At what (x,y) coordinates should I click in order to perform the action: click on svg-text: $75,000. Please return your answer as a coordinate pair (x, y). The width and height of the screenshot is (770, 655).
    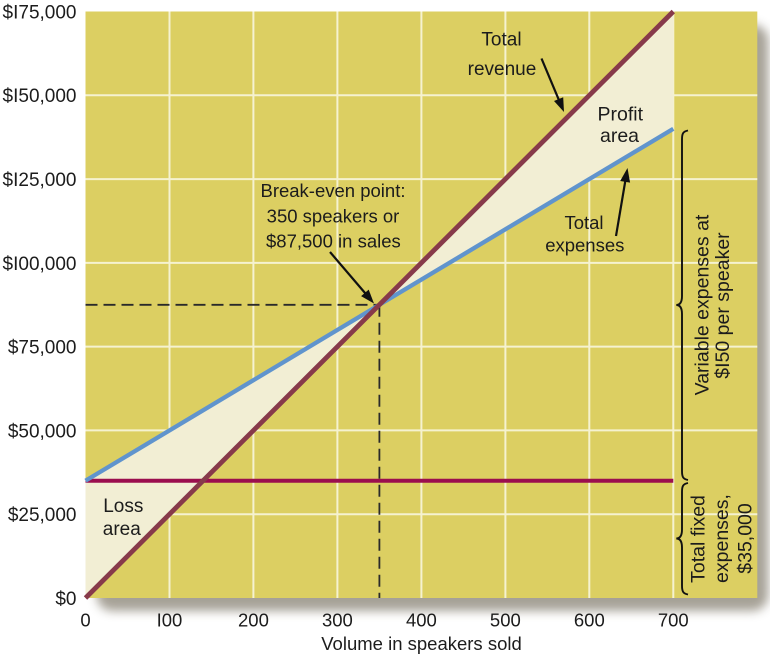
    Looking at the image, I should click on (42, 348).